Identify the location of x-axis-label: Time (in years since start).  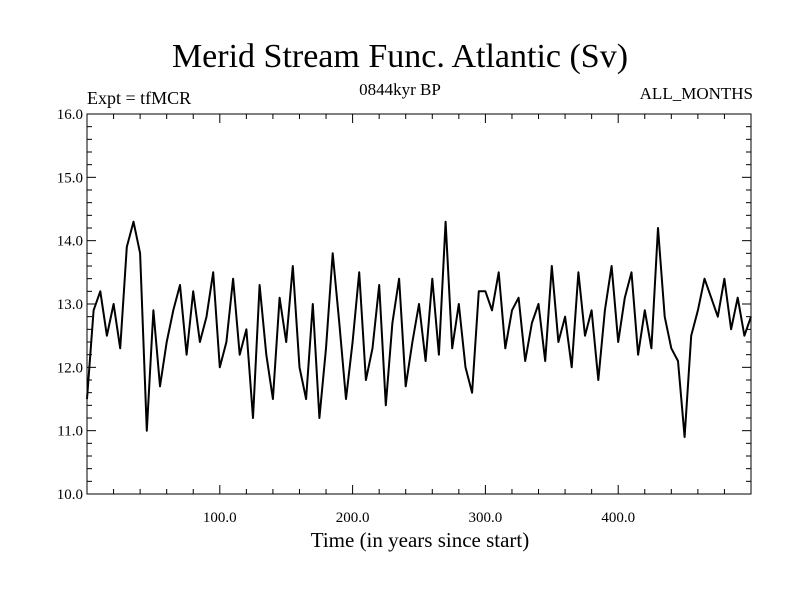
(420, 540).